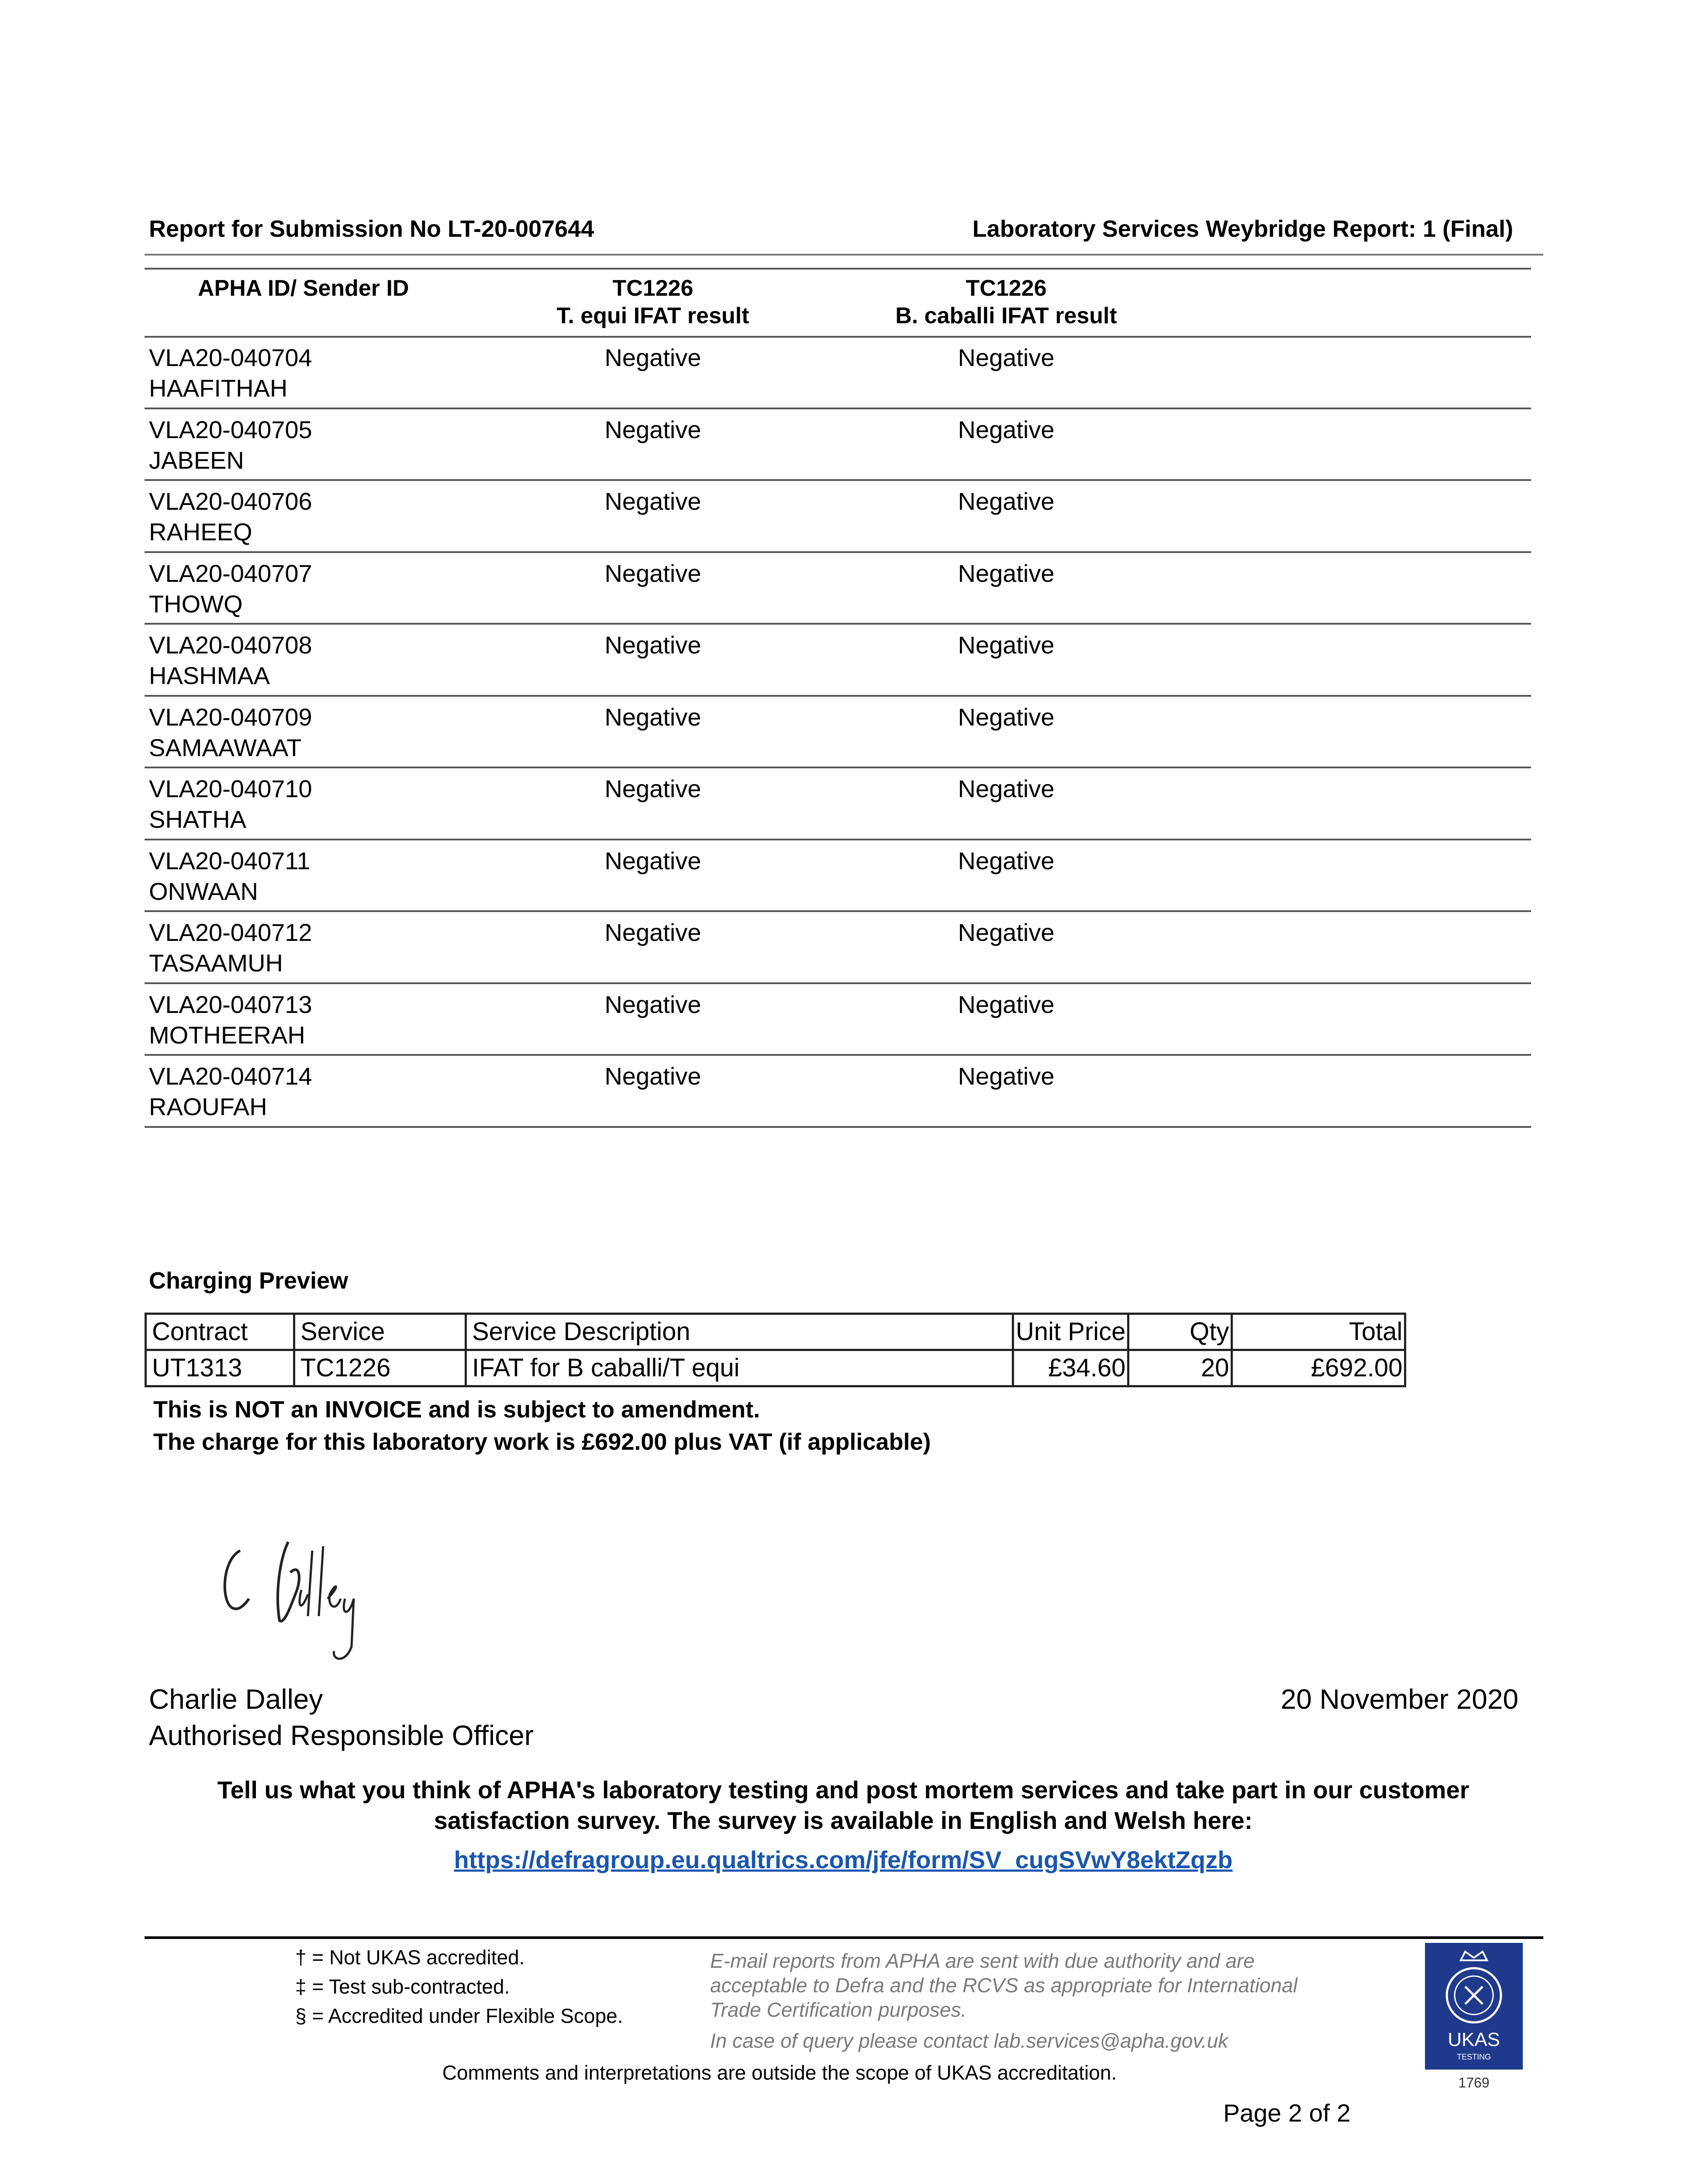 The image size is (1687, 2184). What do you see at coordinates (1319, 1332) in the screenshot?
I see `header-total: Total` at bounding box center [1319, 1332].